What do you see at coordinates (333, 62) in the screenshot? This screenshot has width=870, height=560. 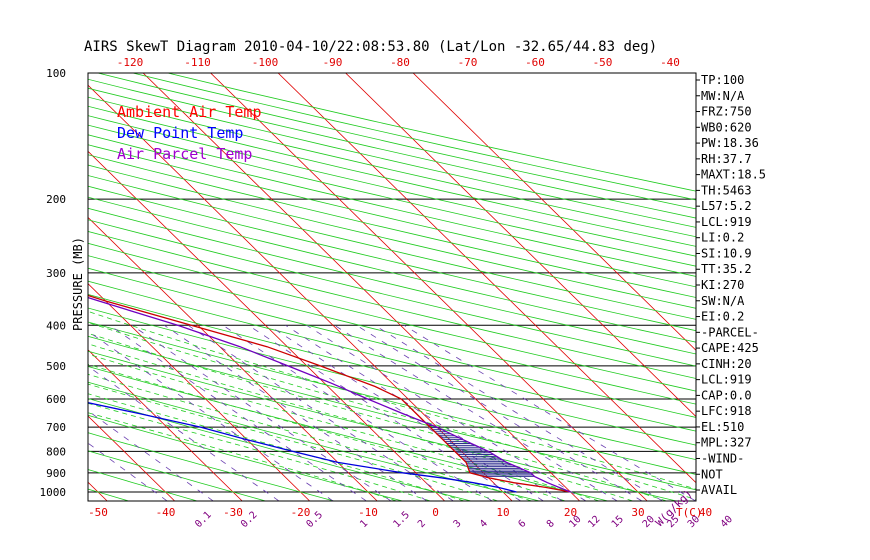 I see `top-temp-tick-label: -90` at bounding box center [333, 62].